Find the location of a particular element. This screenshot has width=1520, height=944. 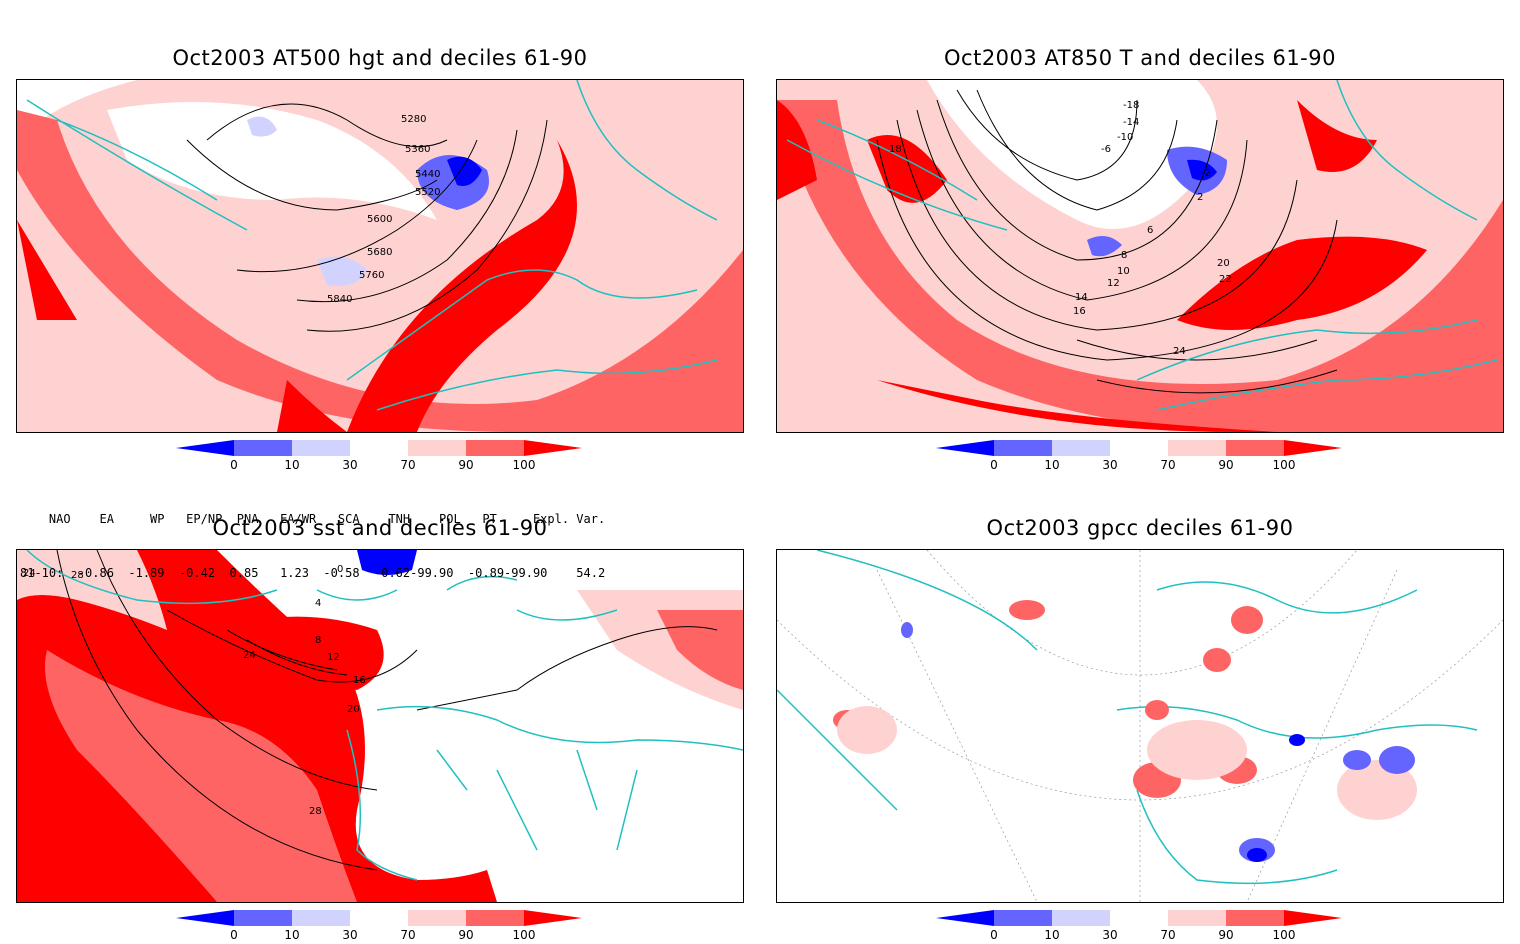

contour-label: 5280 is located at coordinates (413, 119).